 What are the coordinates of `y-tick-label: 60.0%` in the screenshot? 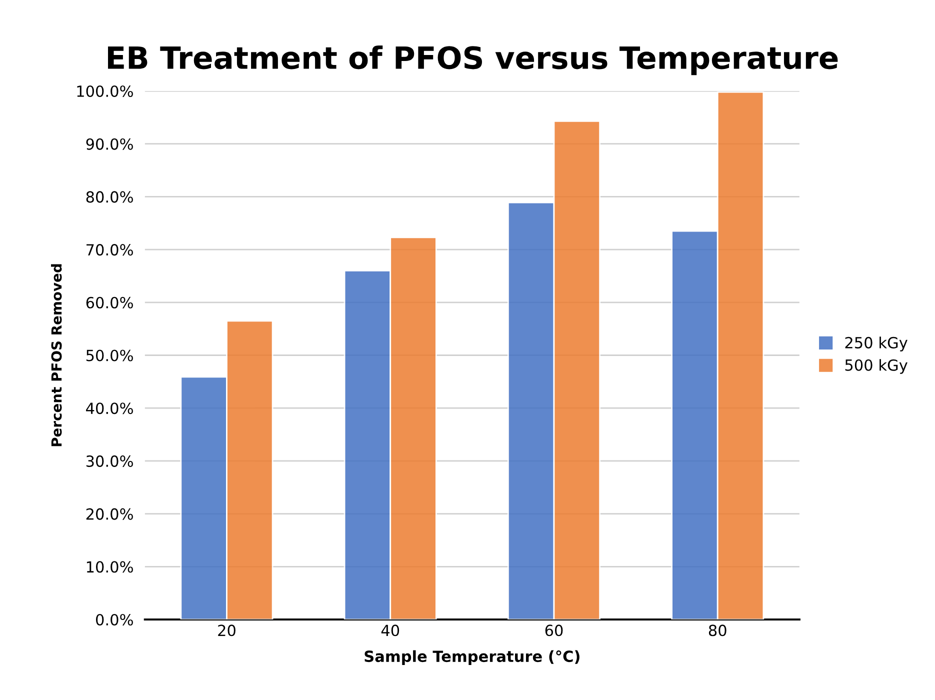 It's located at (109, 302).